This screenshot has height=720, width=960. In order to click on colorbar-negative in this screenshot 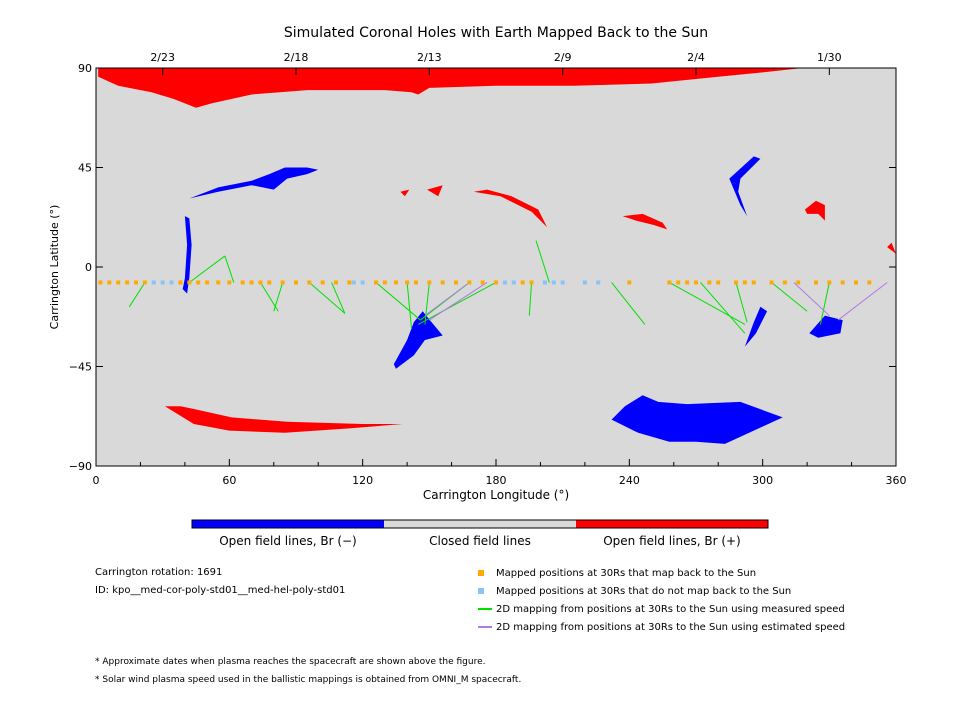, I will do `click(288, 524)`.